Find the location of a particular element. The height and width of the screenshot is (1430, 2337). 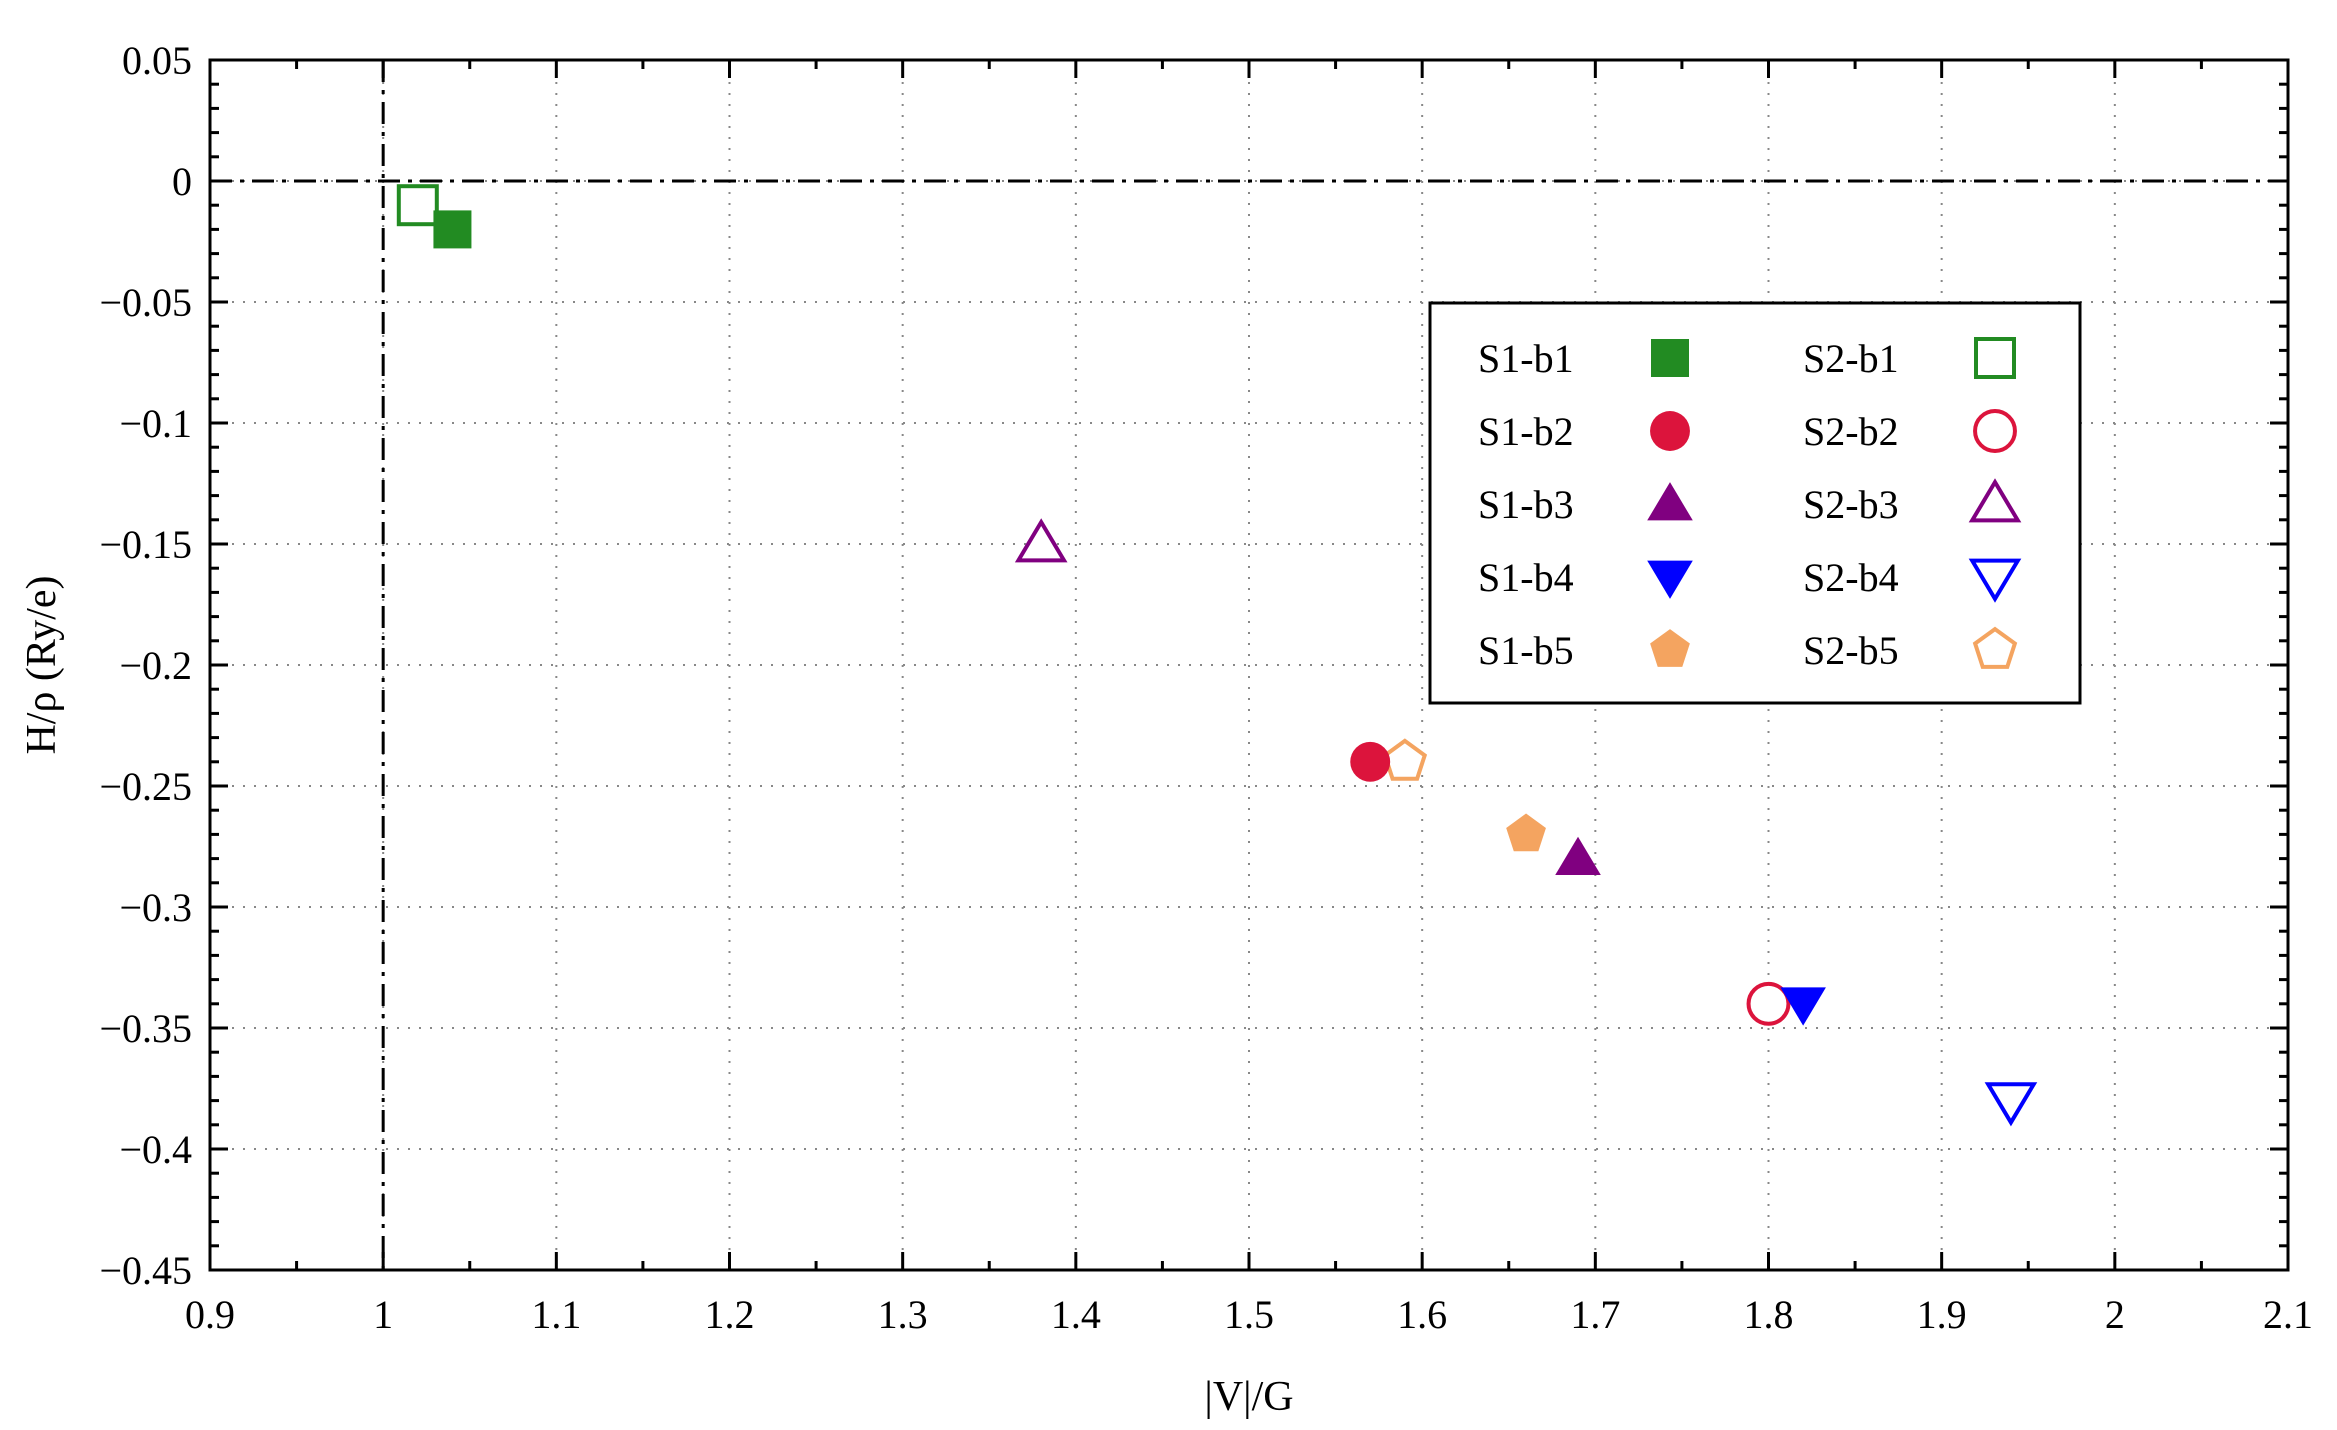

x-tick-label: 1.5 is located at coordinates (1249, 1314).